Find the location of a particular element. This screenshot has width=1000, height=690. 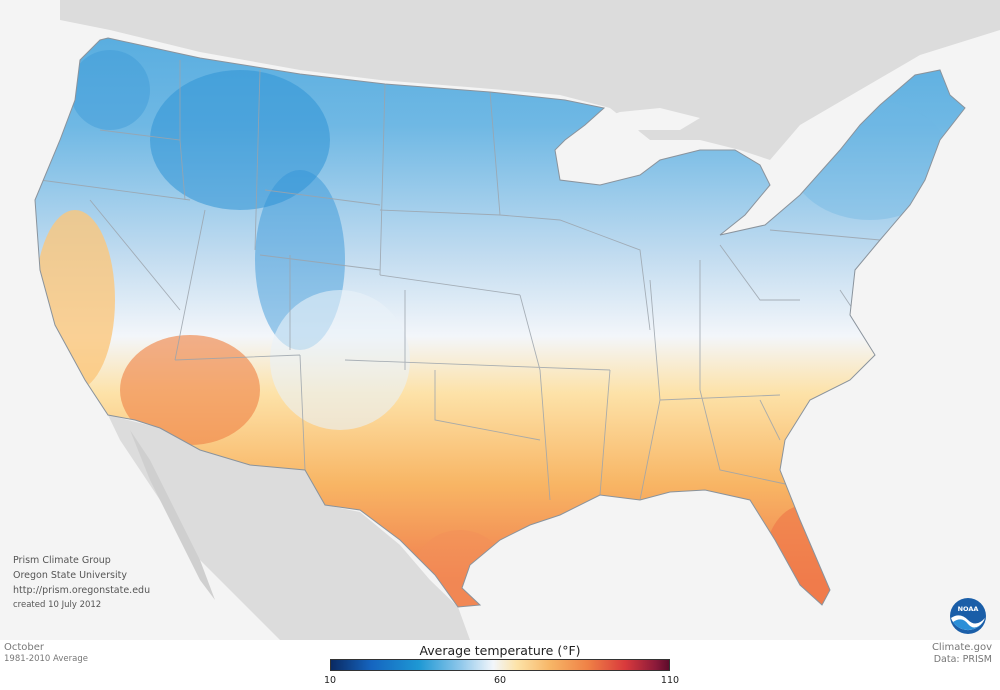

legend-tick-60: 60 is located at coordinates (500, 680).